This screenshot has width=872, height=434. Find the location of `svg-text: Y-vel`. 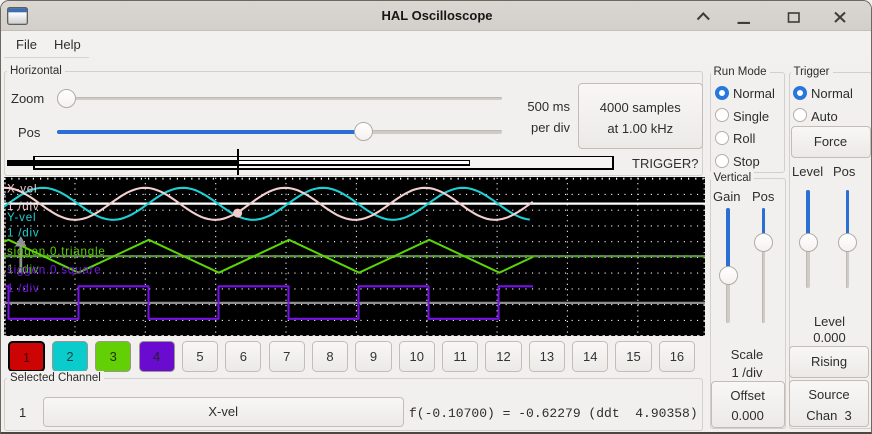

svg-text: Y-vel is located at coordinates (21, 216).